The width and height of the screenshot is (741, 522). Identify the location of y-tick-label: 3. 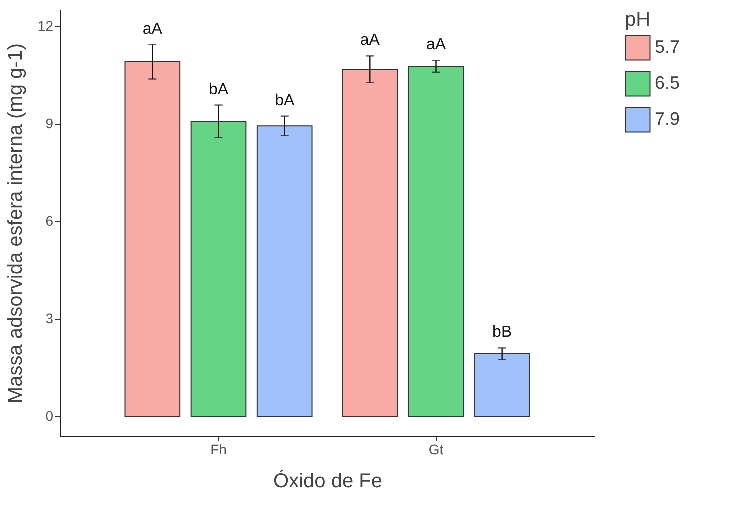
(50, 318).